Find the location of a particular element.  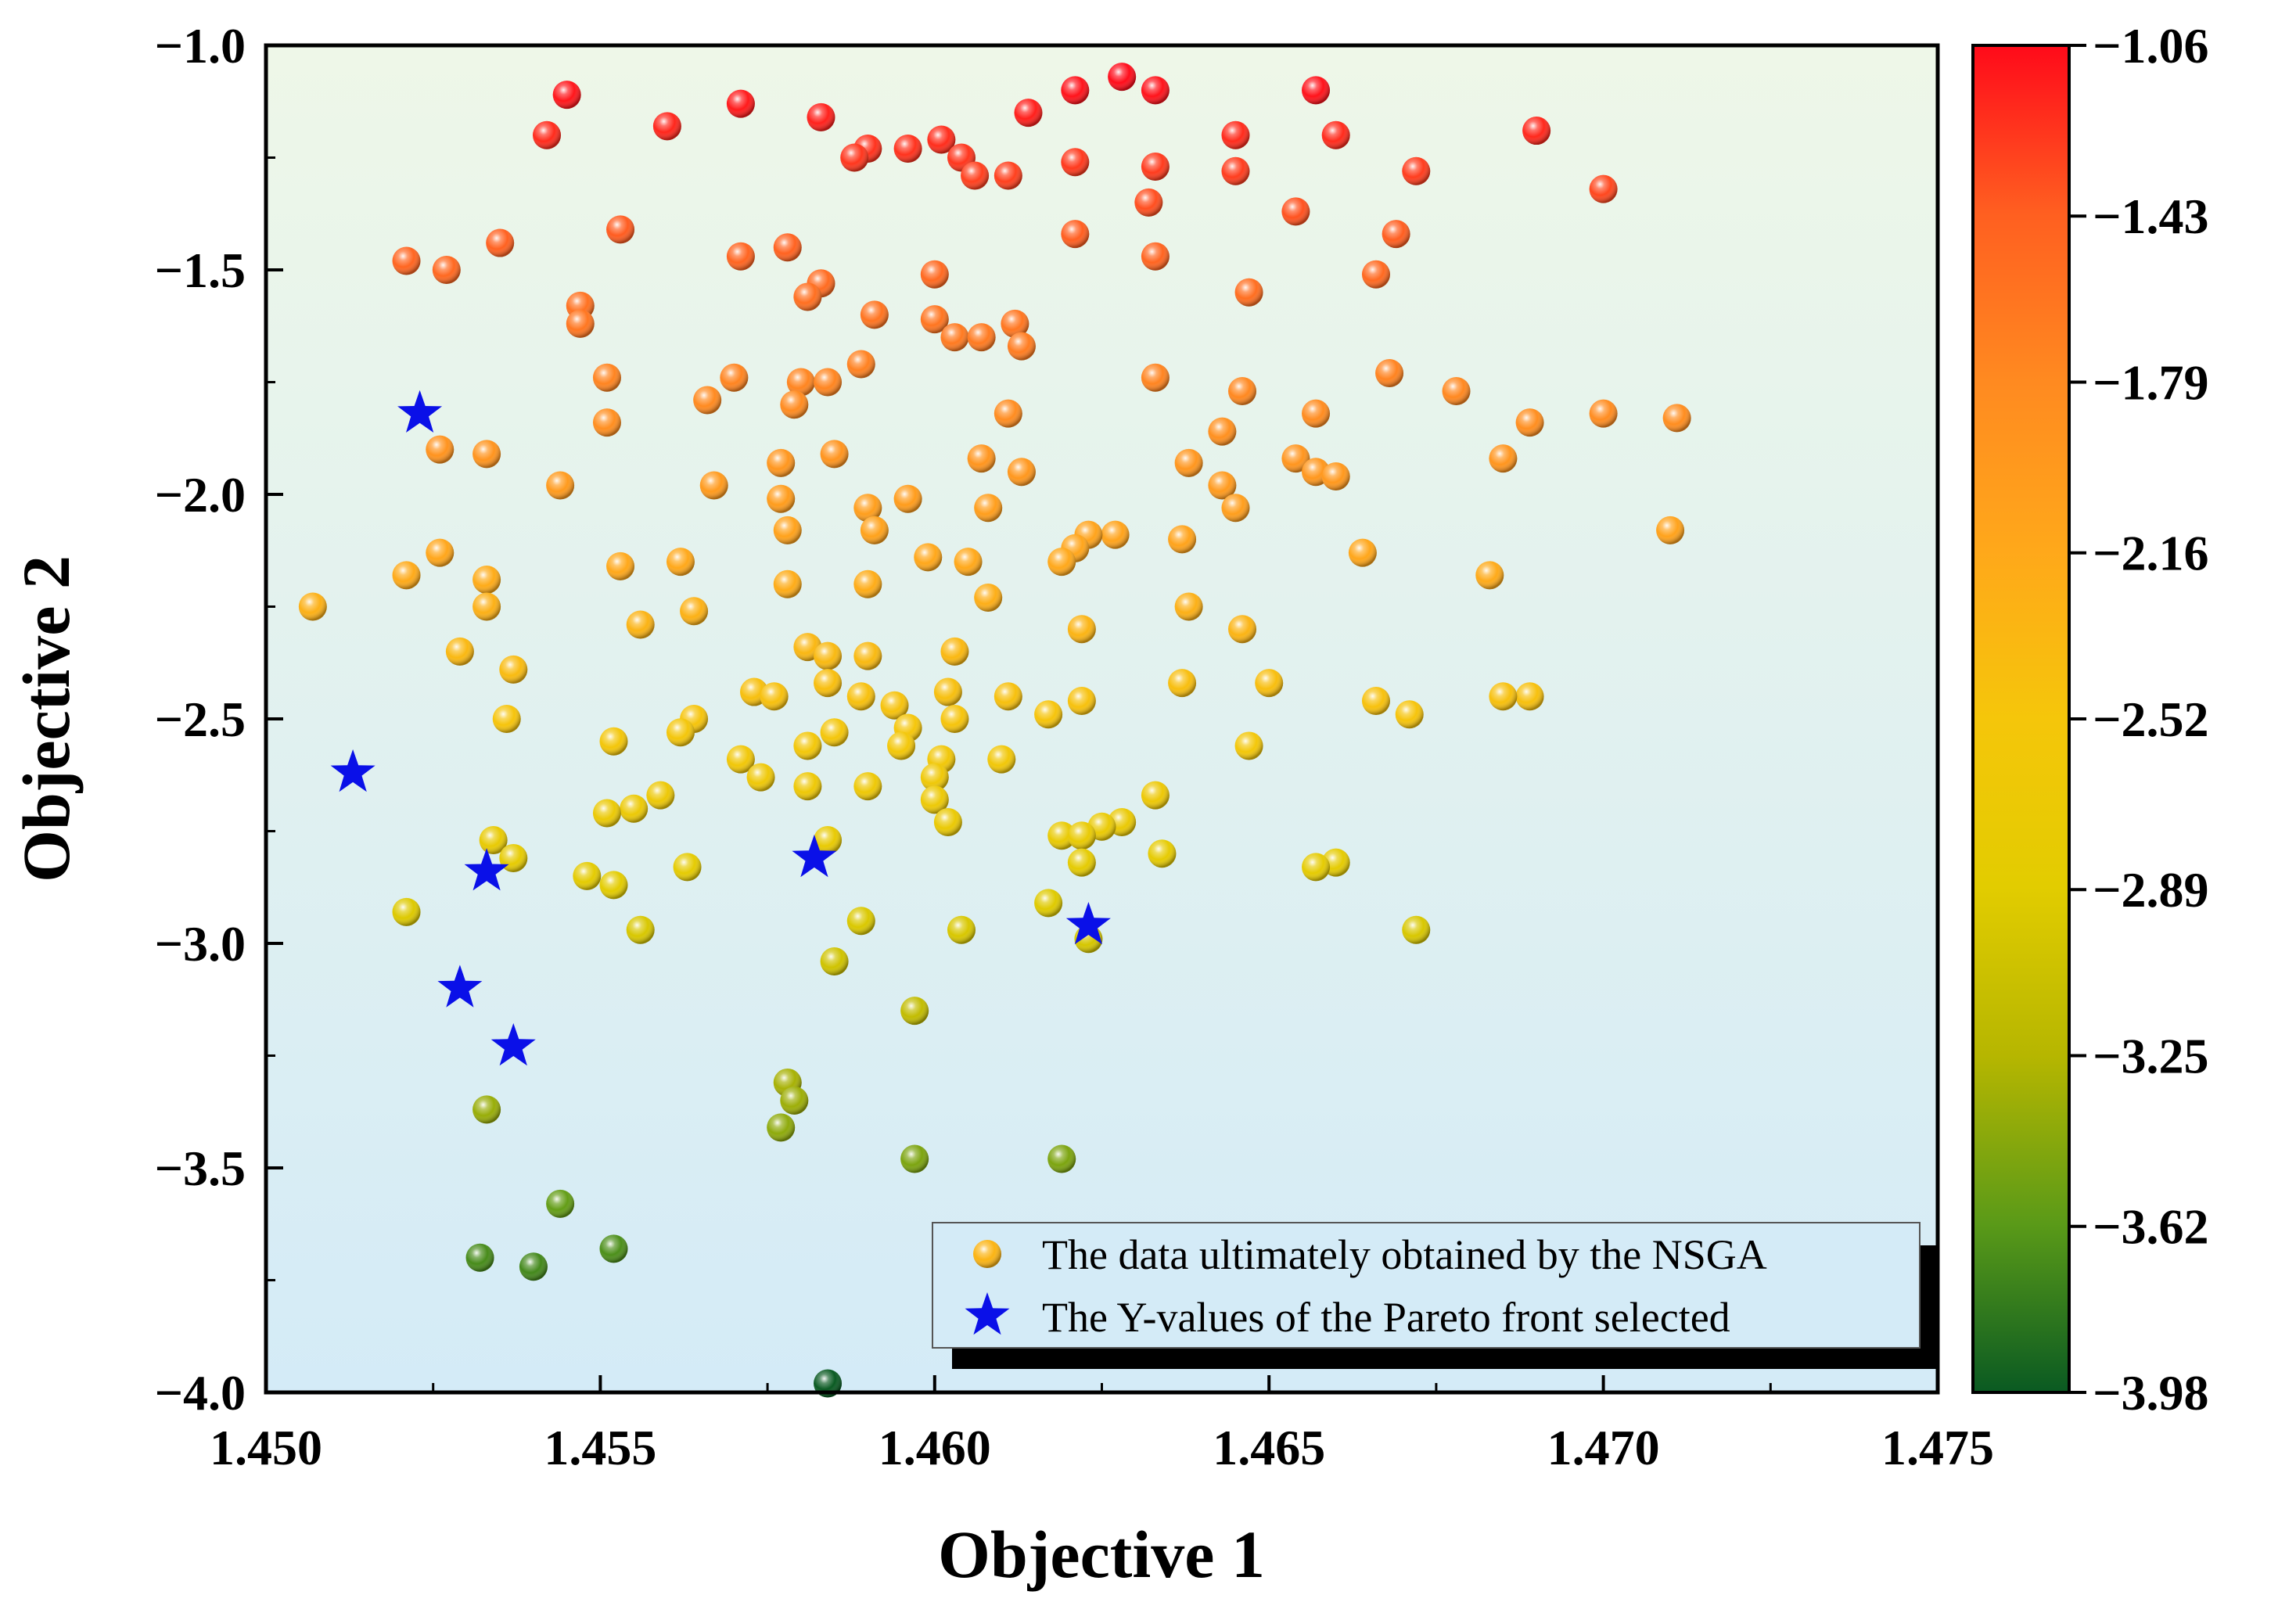

legend-sphere-marker is located at coordinates (987, 1254).